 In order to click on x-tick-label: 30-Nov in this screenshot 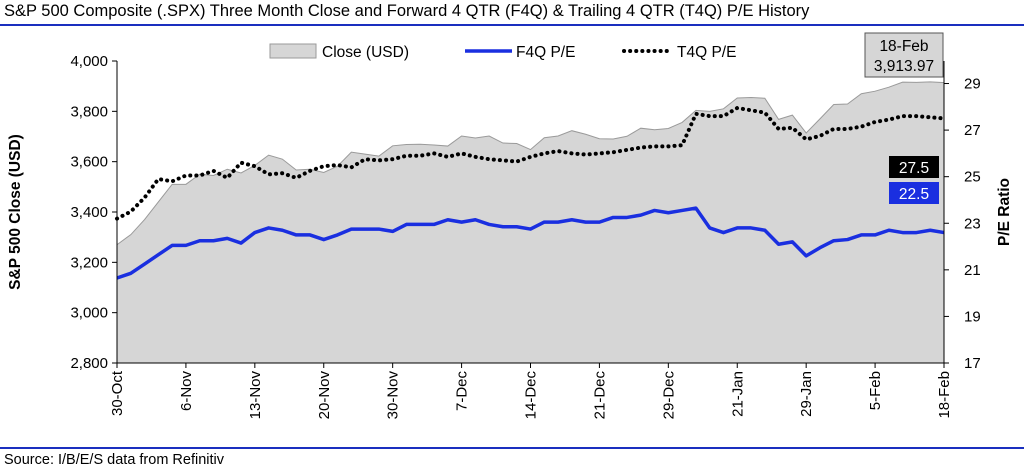, I will do `click(393, 395)`.